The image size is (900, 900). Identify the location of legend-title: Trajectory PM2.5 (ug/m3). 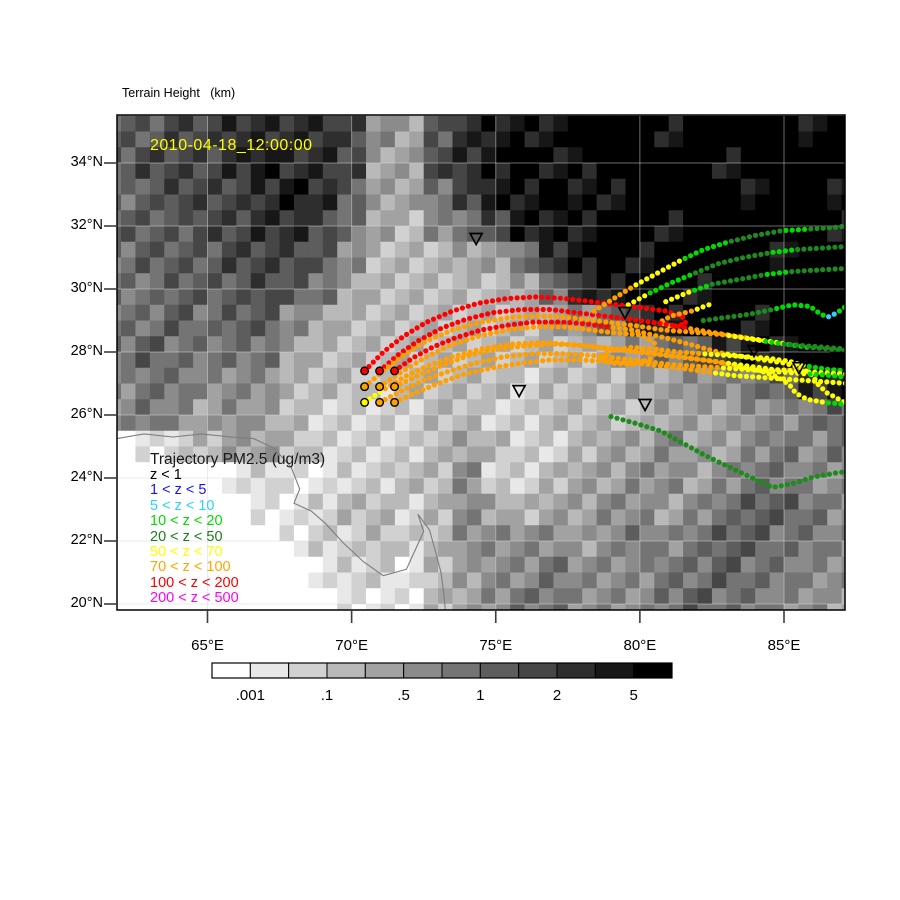
(238, 459).